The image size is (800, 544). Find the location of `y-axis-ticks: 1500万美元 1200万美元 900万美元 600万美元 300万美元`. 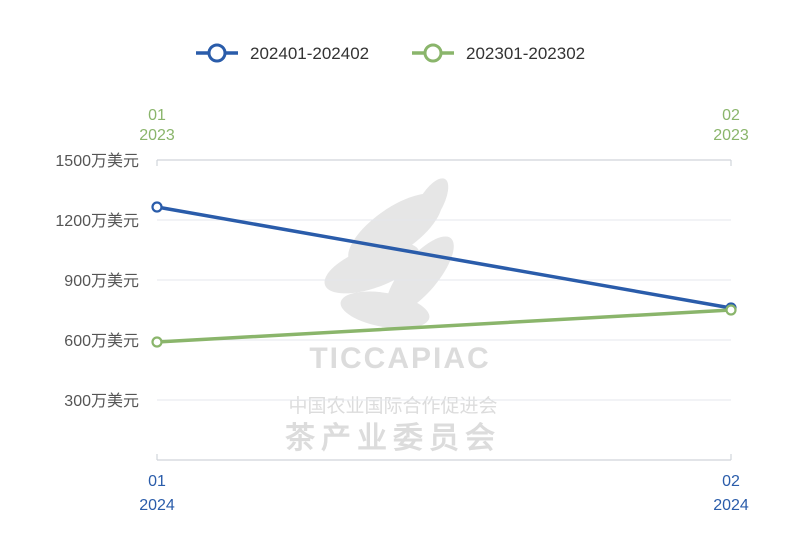

y-axis-ticks: 1500万美元 1200万美元 900万美元 600万美元 300万美元 is located at coordinates (97, 281).